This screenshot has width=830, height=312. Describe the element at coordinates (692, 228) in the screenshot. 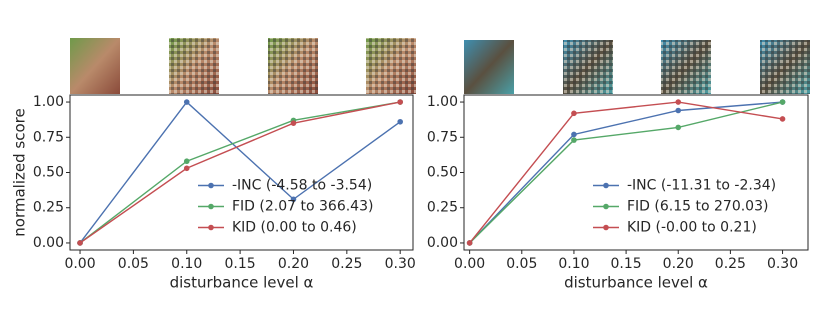

I see `legend-label: KID (-0.00 to 0.21)` at that location.